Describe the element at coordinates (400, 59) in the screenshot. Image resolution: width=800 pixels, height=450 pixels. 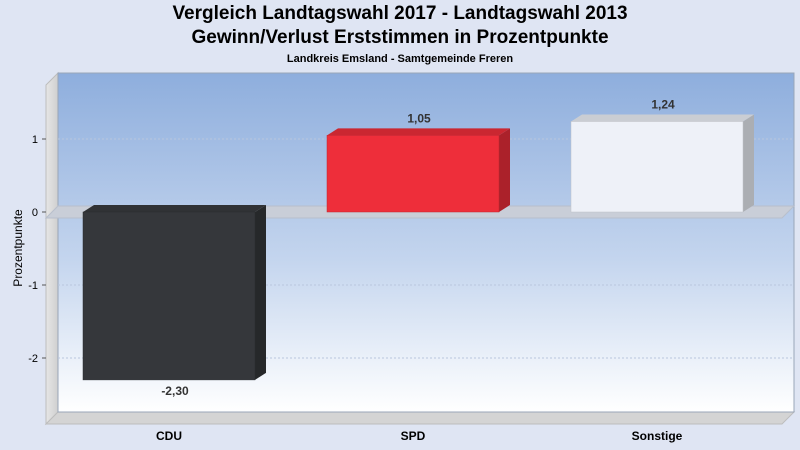
I see `chart-caption: Landkreis Emsland - Samtgemeinde Freren` at that location.